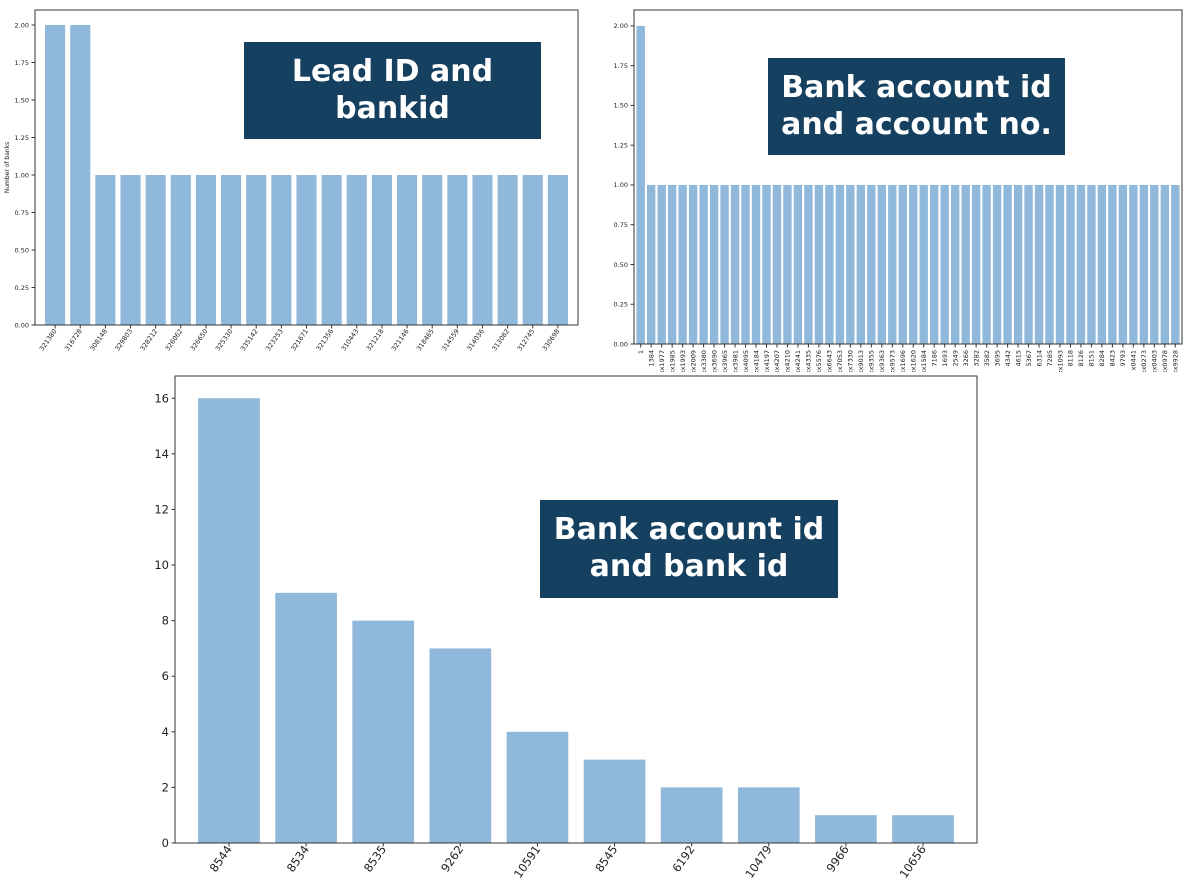 Image resolution: width=1185 pixels, height=885 pixels. What do you see at coordinates (249, 340) in the screenshot?
I see `x-tick-label: 335142` at bounding box center [249, 340].